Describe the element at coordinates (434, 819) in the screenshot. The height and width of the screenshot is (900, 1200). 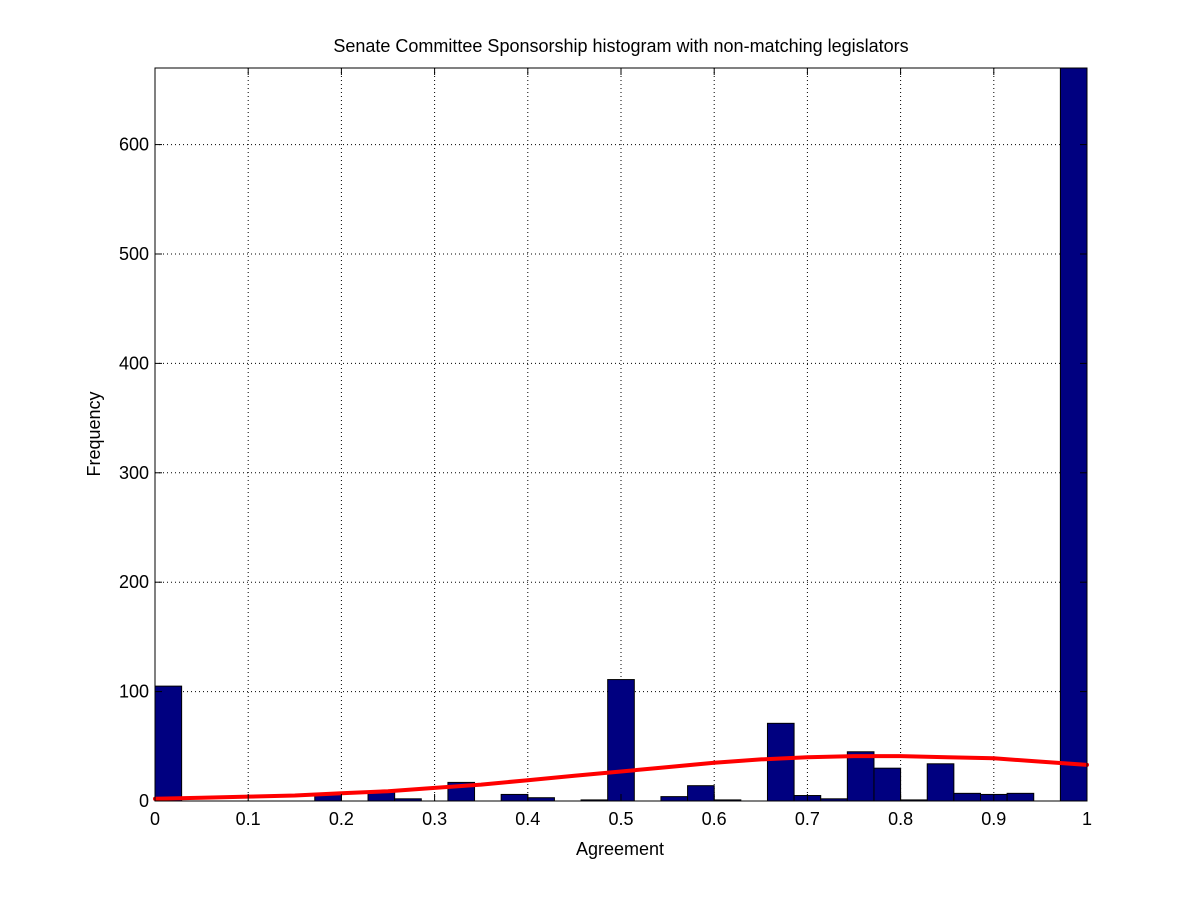
I see `x-tick-label: 0.3` at that location.